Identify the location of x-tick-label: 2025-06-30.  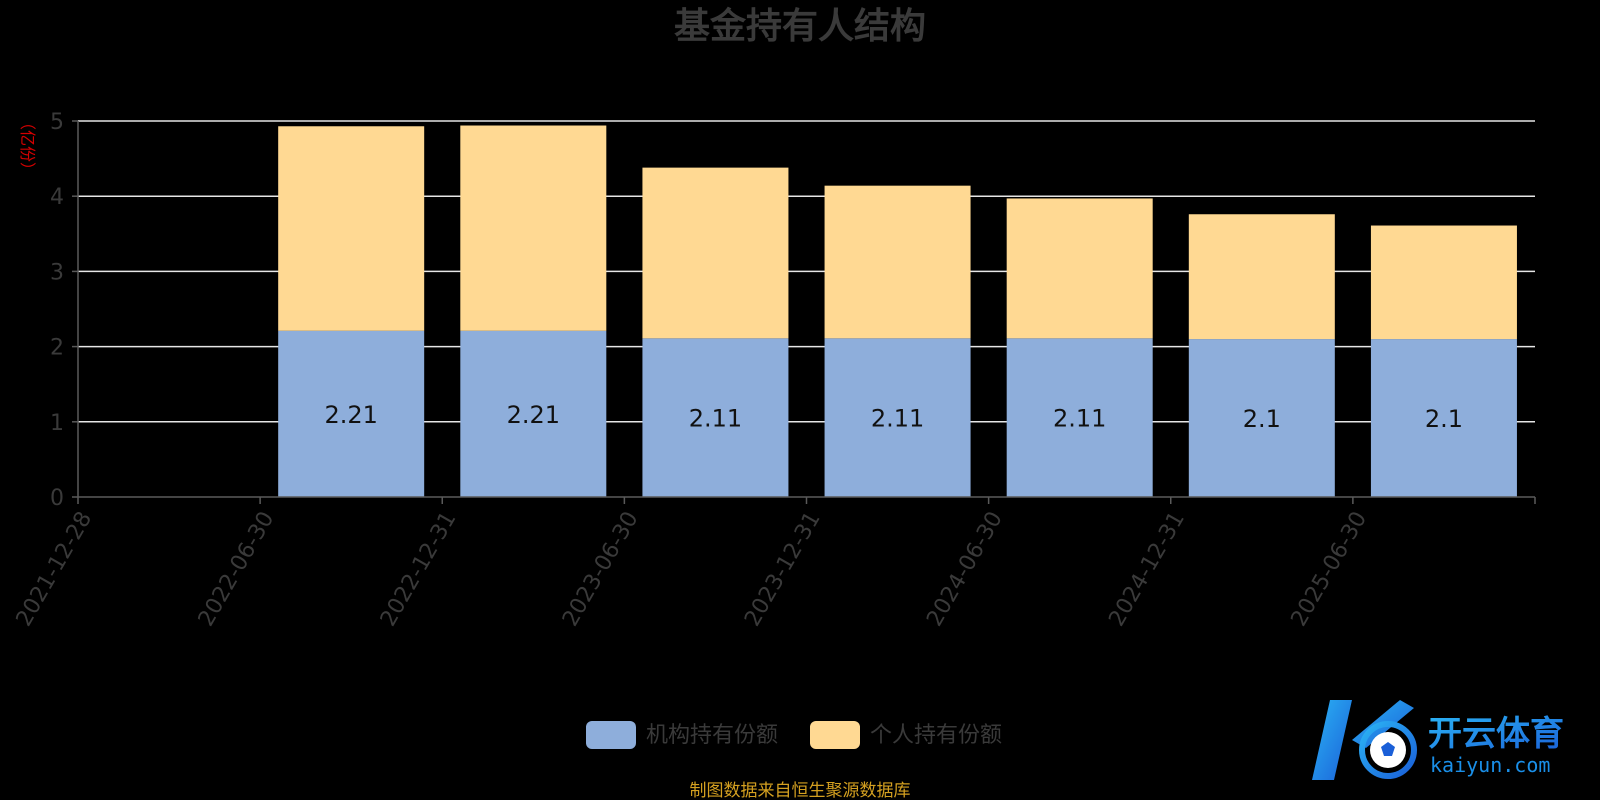
(1330, 569).